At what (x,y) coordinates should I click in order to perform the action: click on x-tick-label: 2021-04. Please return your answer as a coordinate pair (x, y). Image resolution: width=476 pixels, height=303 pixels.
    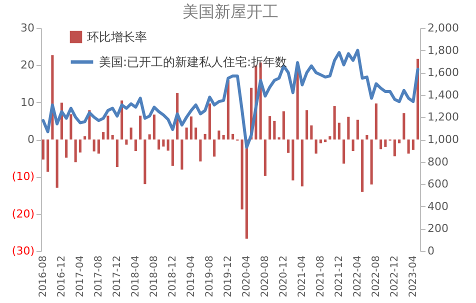
    Looking at the image, I should click on (302, 277).